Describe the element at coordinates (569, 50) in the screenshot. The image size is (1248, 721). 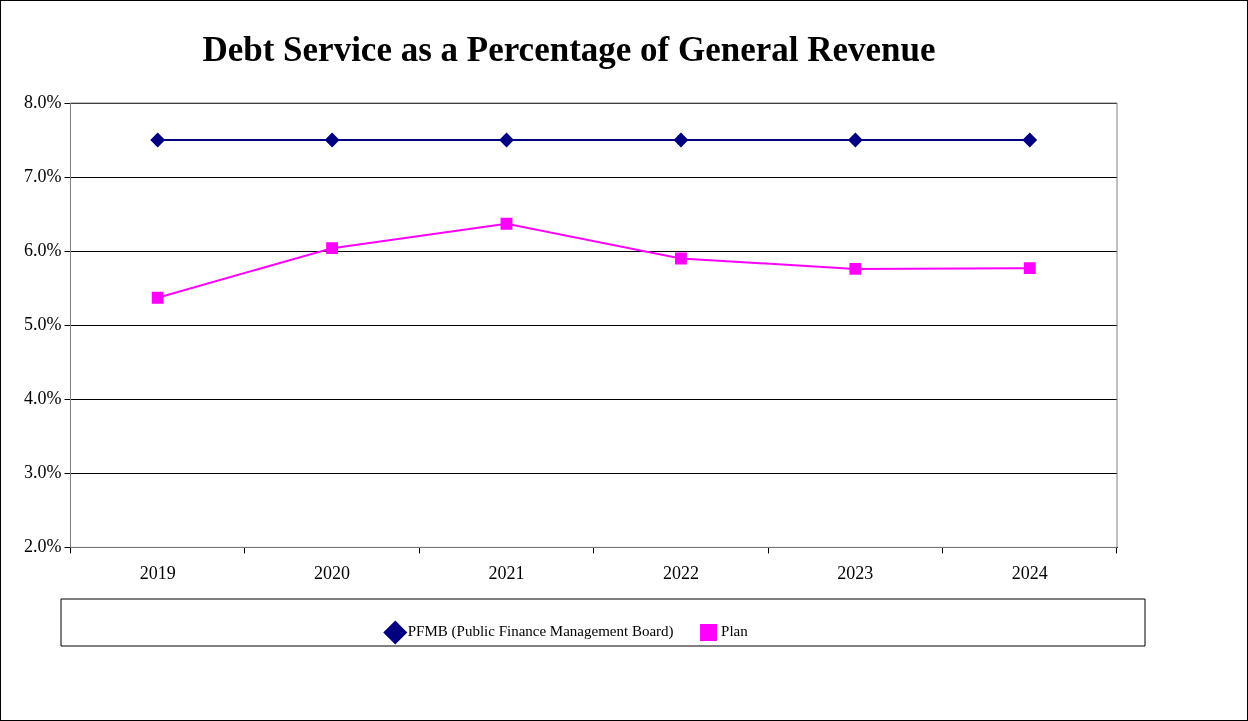
I see `chart-title: Debt Service as a Percentage of General Revenue` at that location.